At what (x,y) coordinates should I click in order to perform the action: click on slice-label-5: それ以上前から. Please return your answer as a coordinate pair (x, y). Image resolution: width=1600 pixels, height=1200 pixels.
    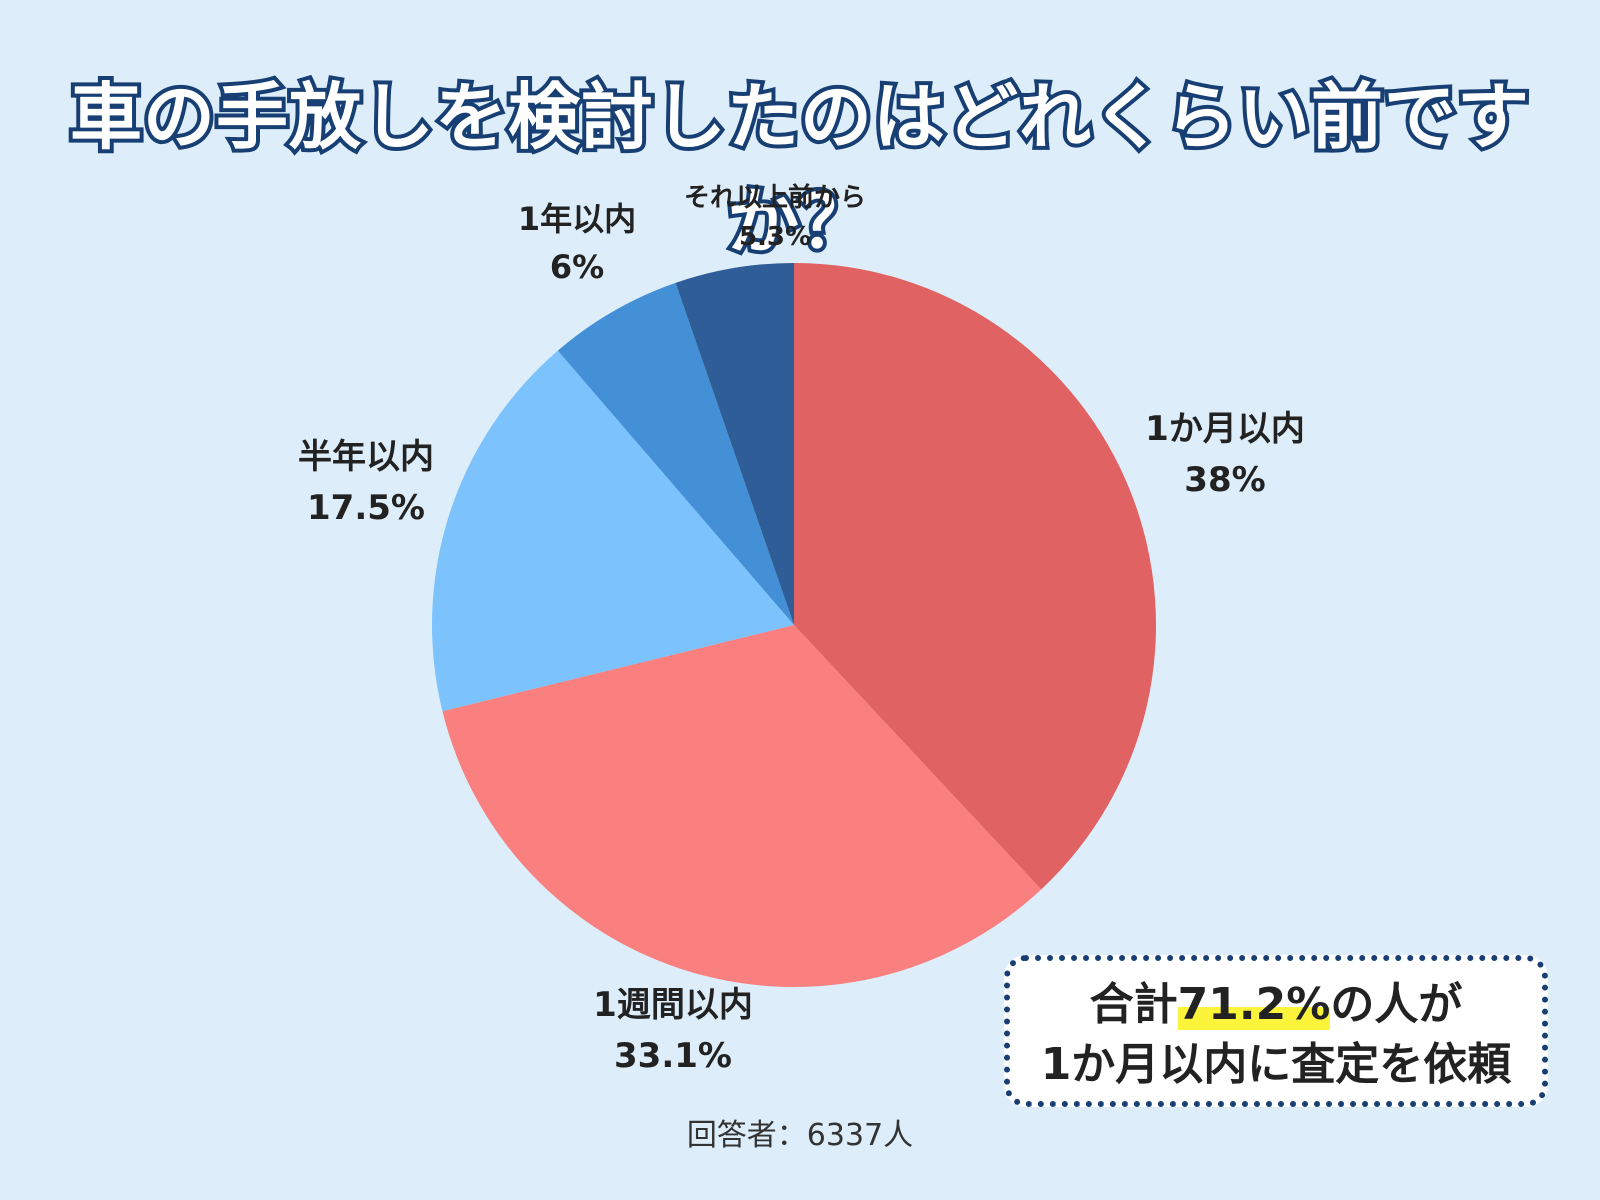
    Looking at the image, I should click on (775, 197).